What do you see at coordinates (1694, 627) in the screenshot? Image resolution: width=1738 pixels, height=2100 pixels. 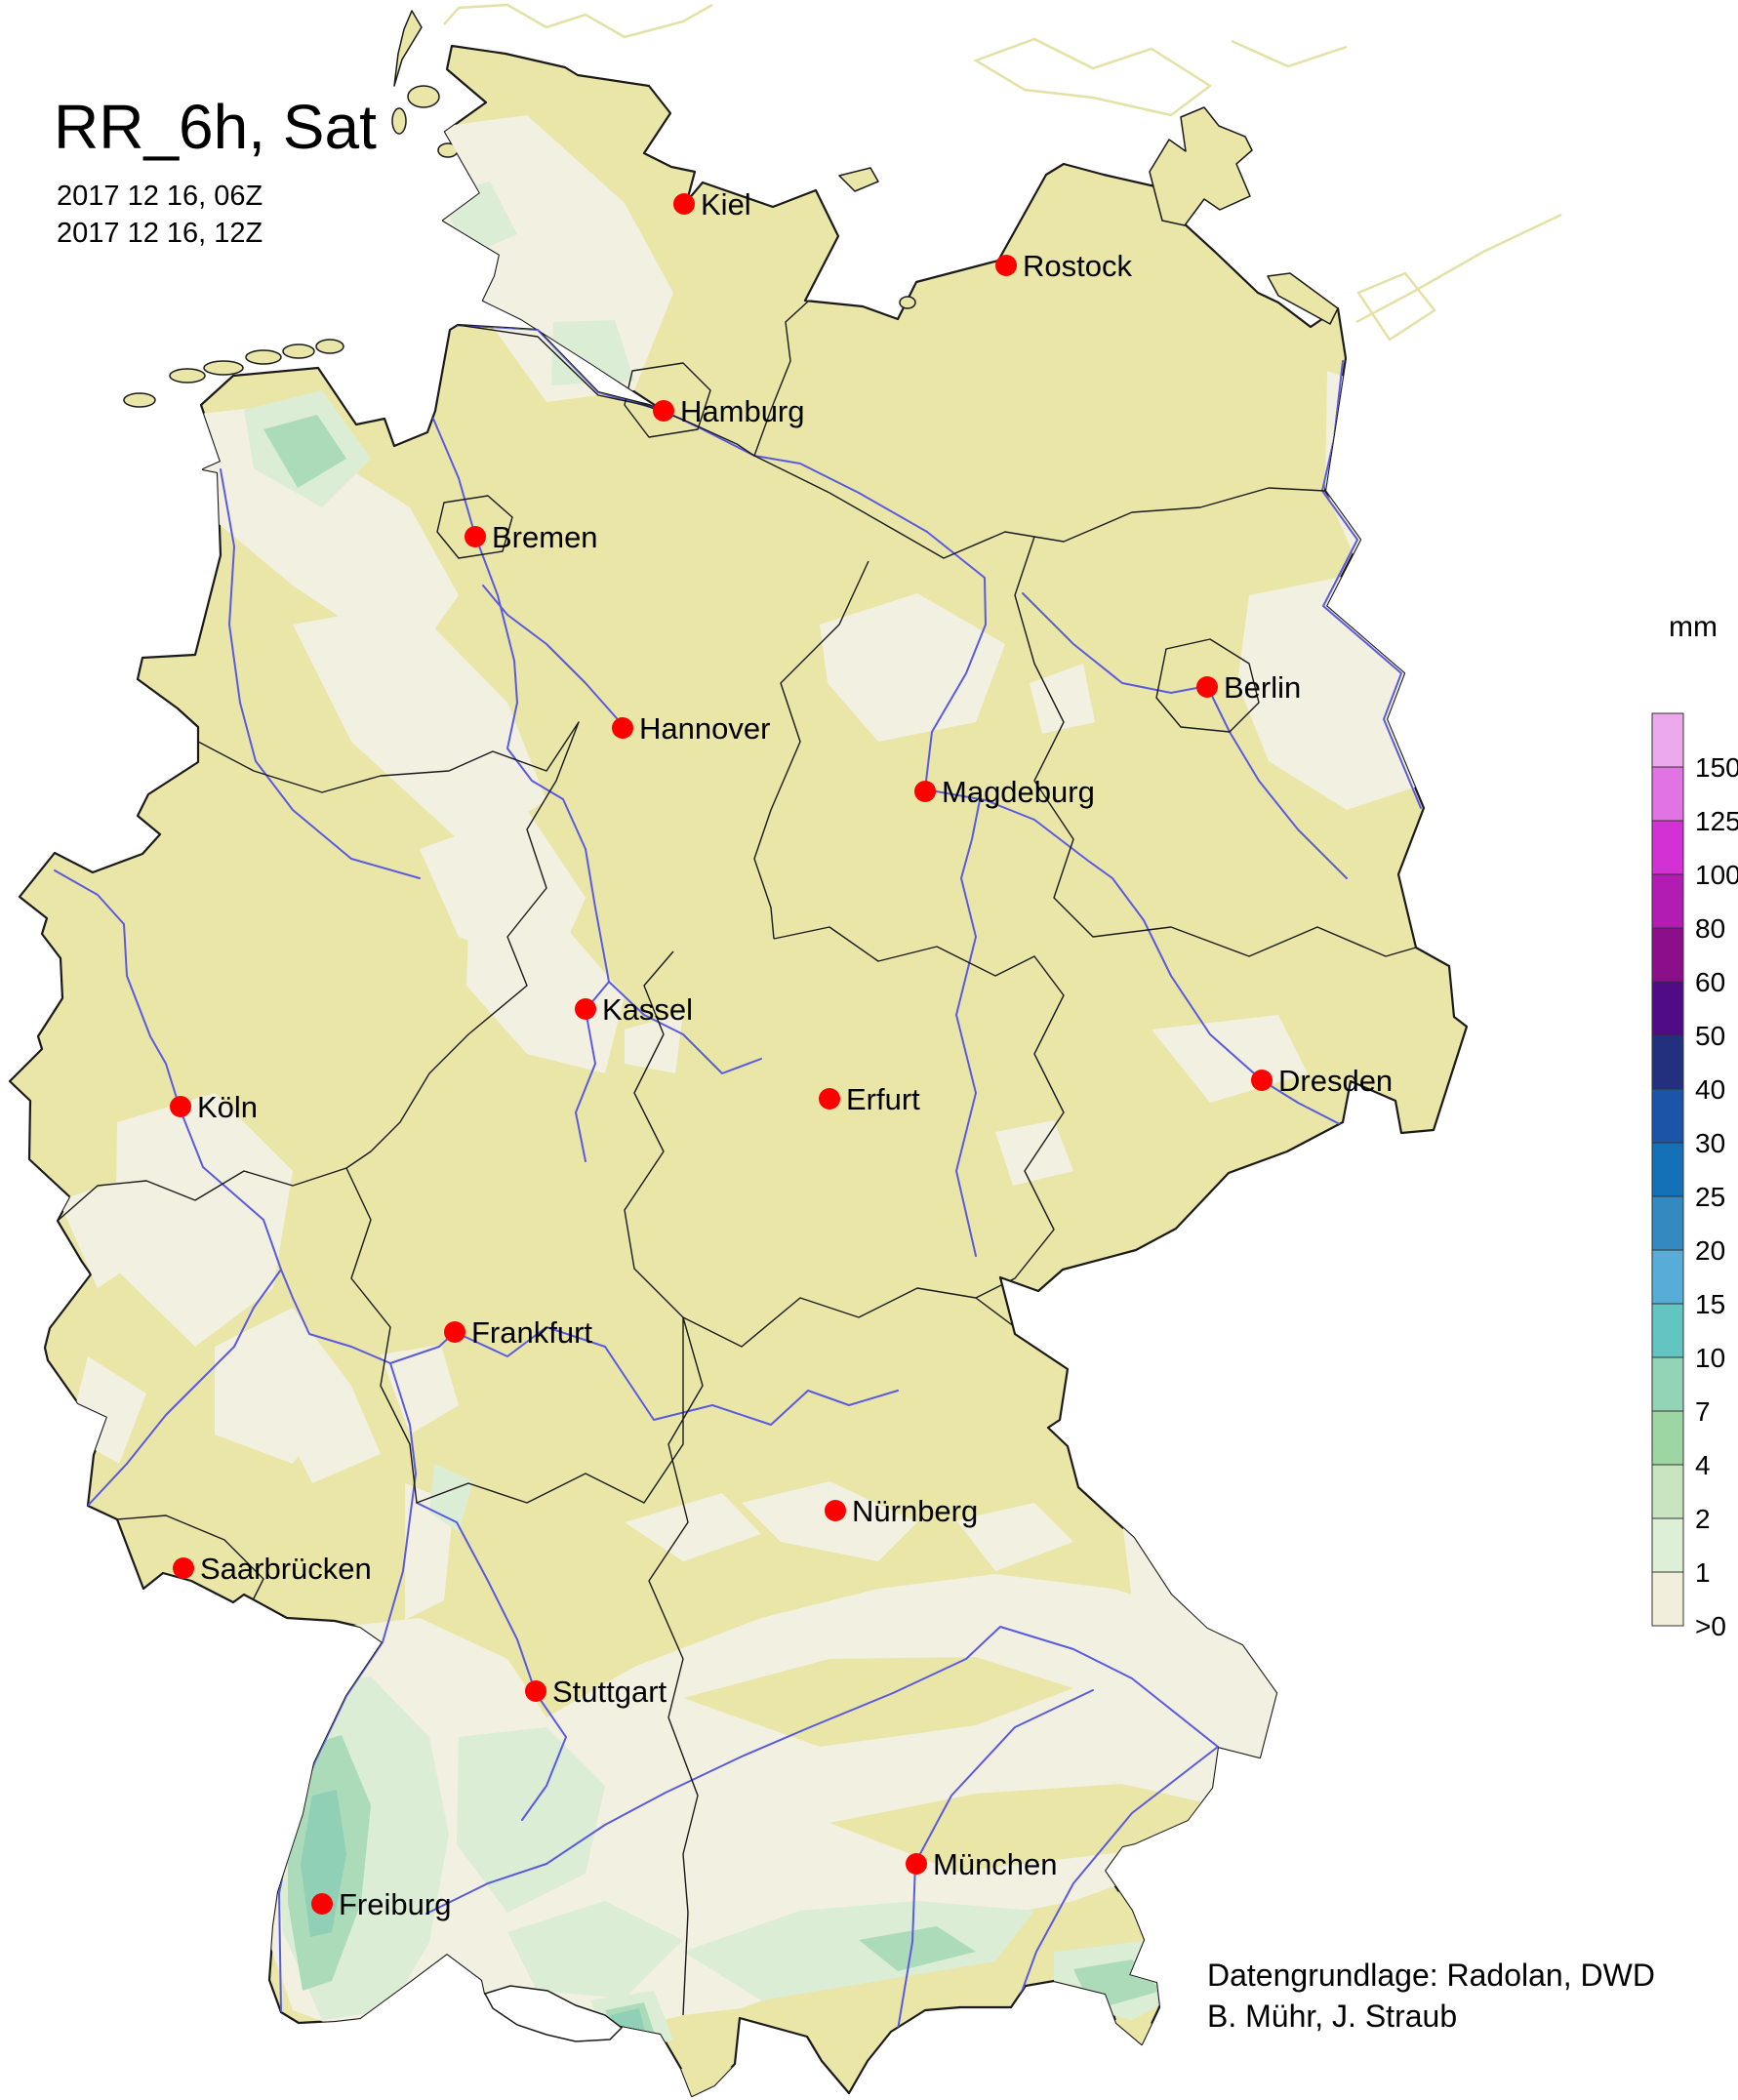 I see `legend-unit-label: mm` at bounding box center [1694, 627].